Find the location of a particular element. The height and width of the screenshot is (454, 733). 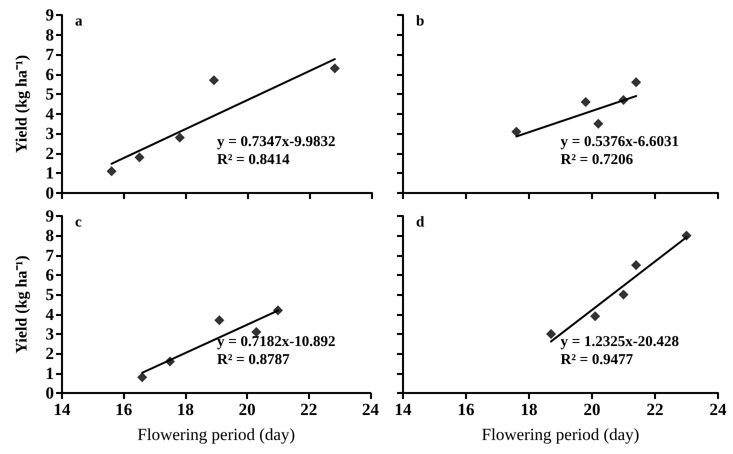

annotation: y = 0.7347x-9.9832 is located at coordinates (276, 142).